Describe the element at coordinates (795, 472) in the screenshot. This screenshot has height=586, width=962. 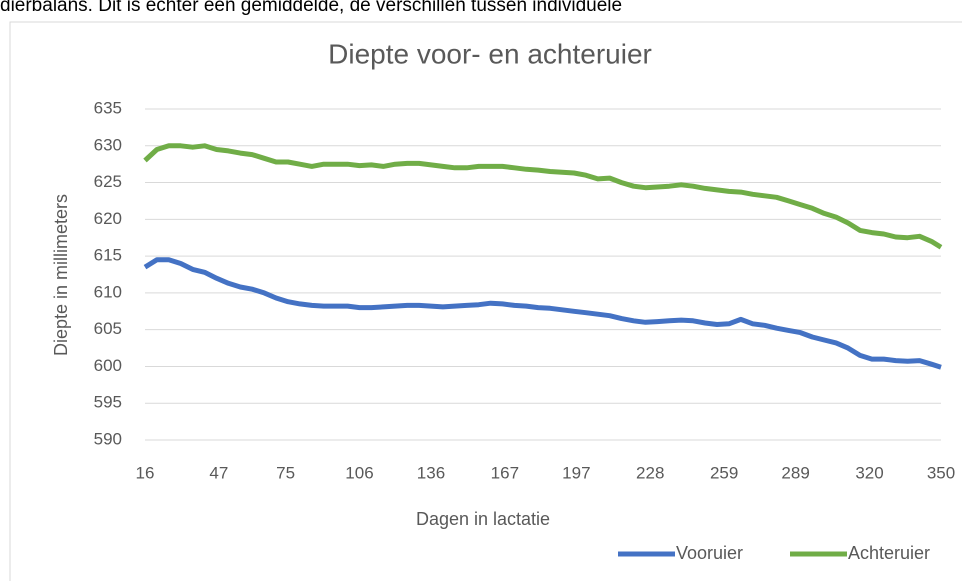
I see `x-tick-label: 289` at that location.